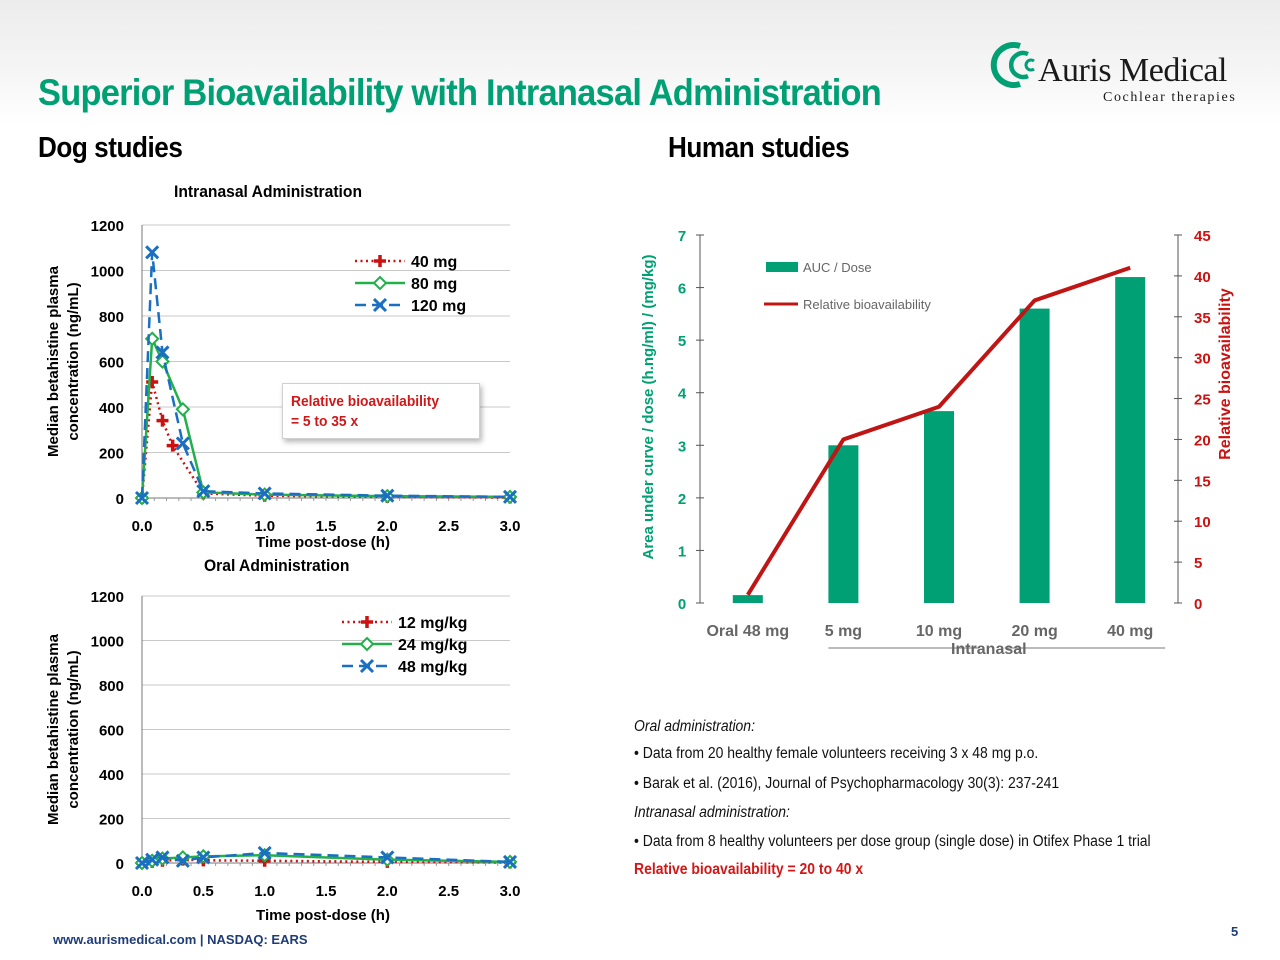 The width and height of the screenshot is (1280, 960). What do you see at coordinates (1202, 318) in the screenshot?
I see `right-tick-label: 35` at bounding box center [1202, 318].